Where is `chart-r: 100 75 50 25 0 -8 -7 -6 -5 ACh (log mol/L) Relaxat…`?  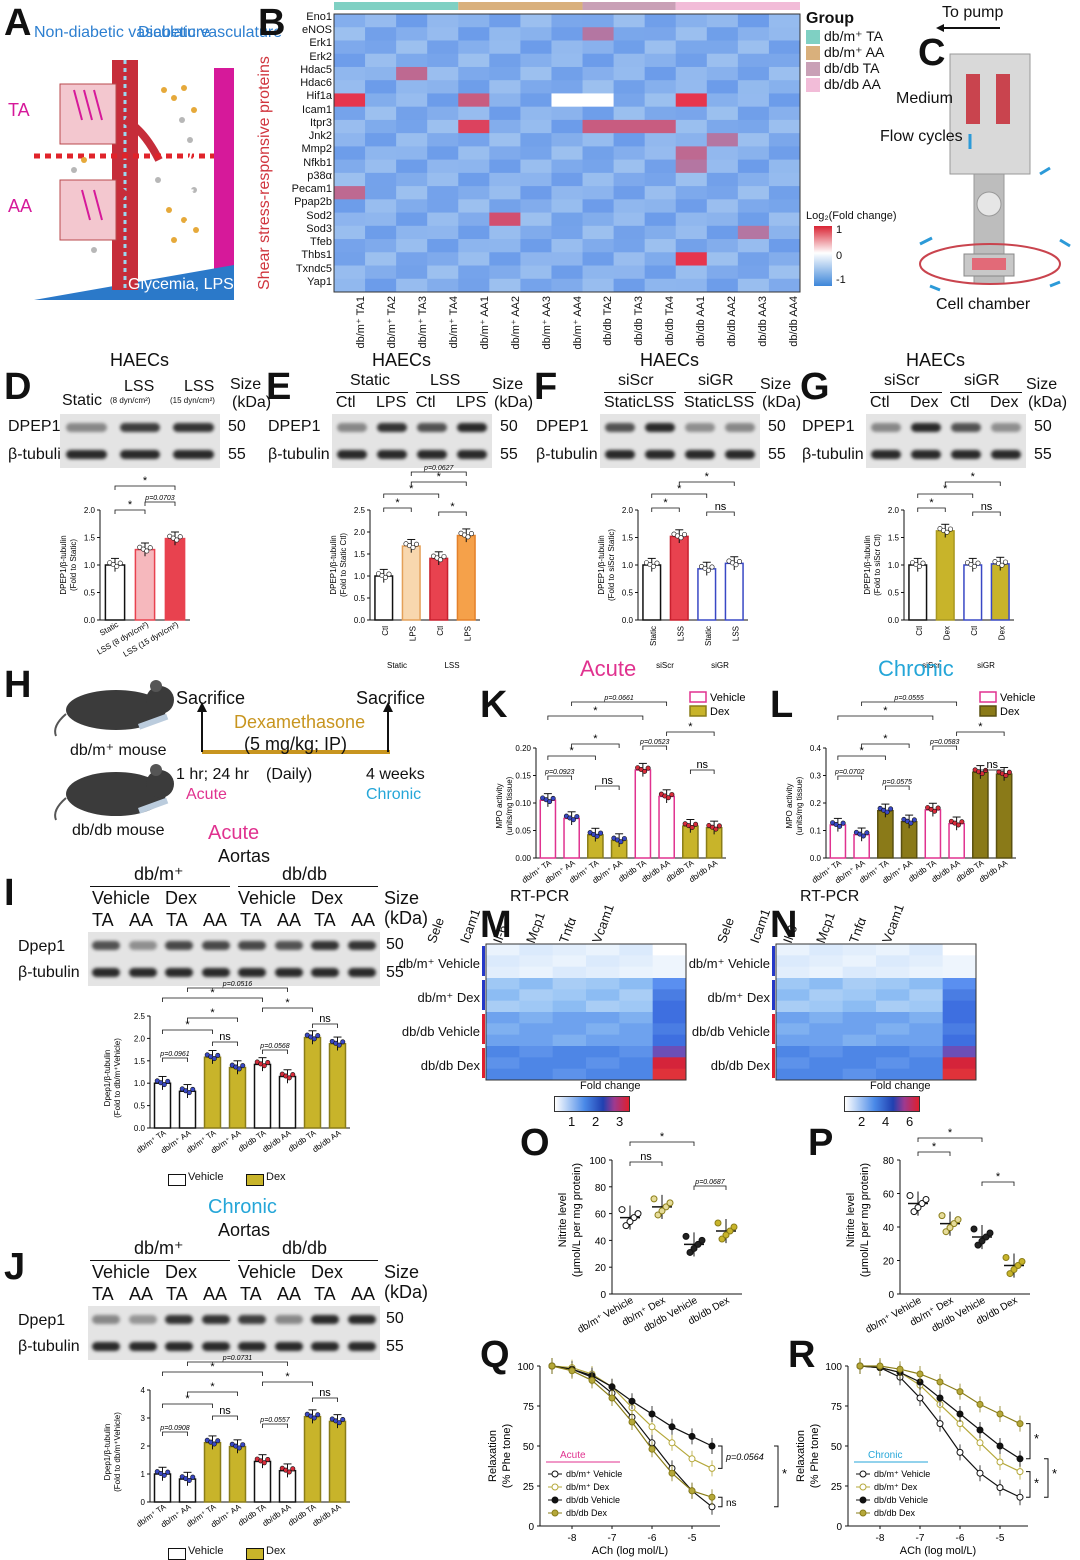
chart-r: 100 75 50 25 0 -8 -7 -6 -5 ACh (log mol/L) Relaxat… is located at coordinates (926, 1457).